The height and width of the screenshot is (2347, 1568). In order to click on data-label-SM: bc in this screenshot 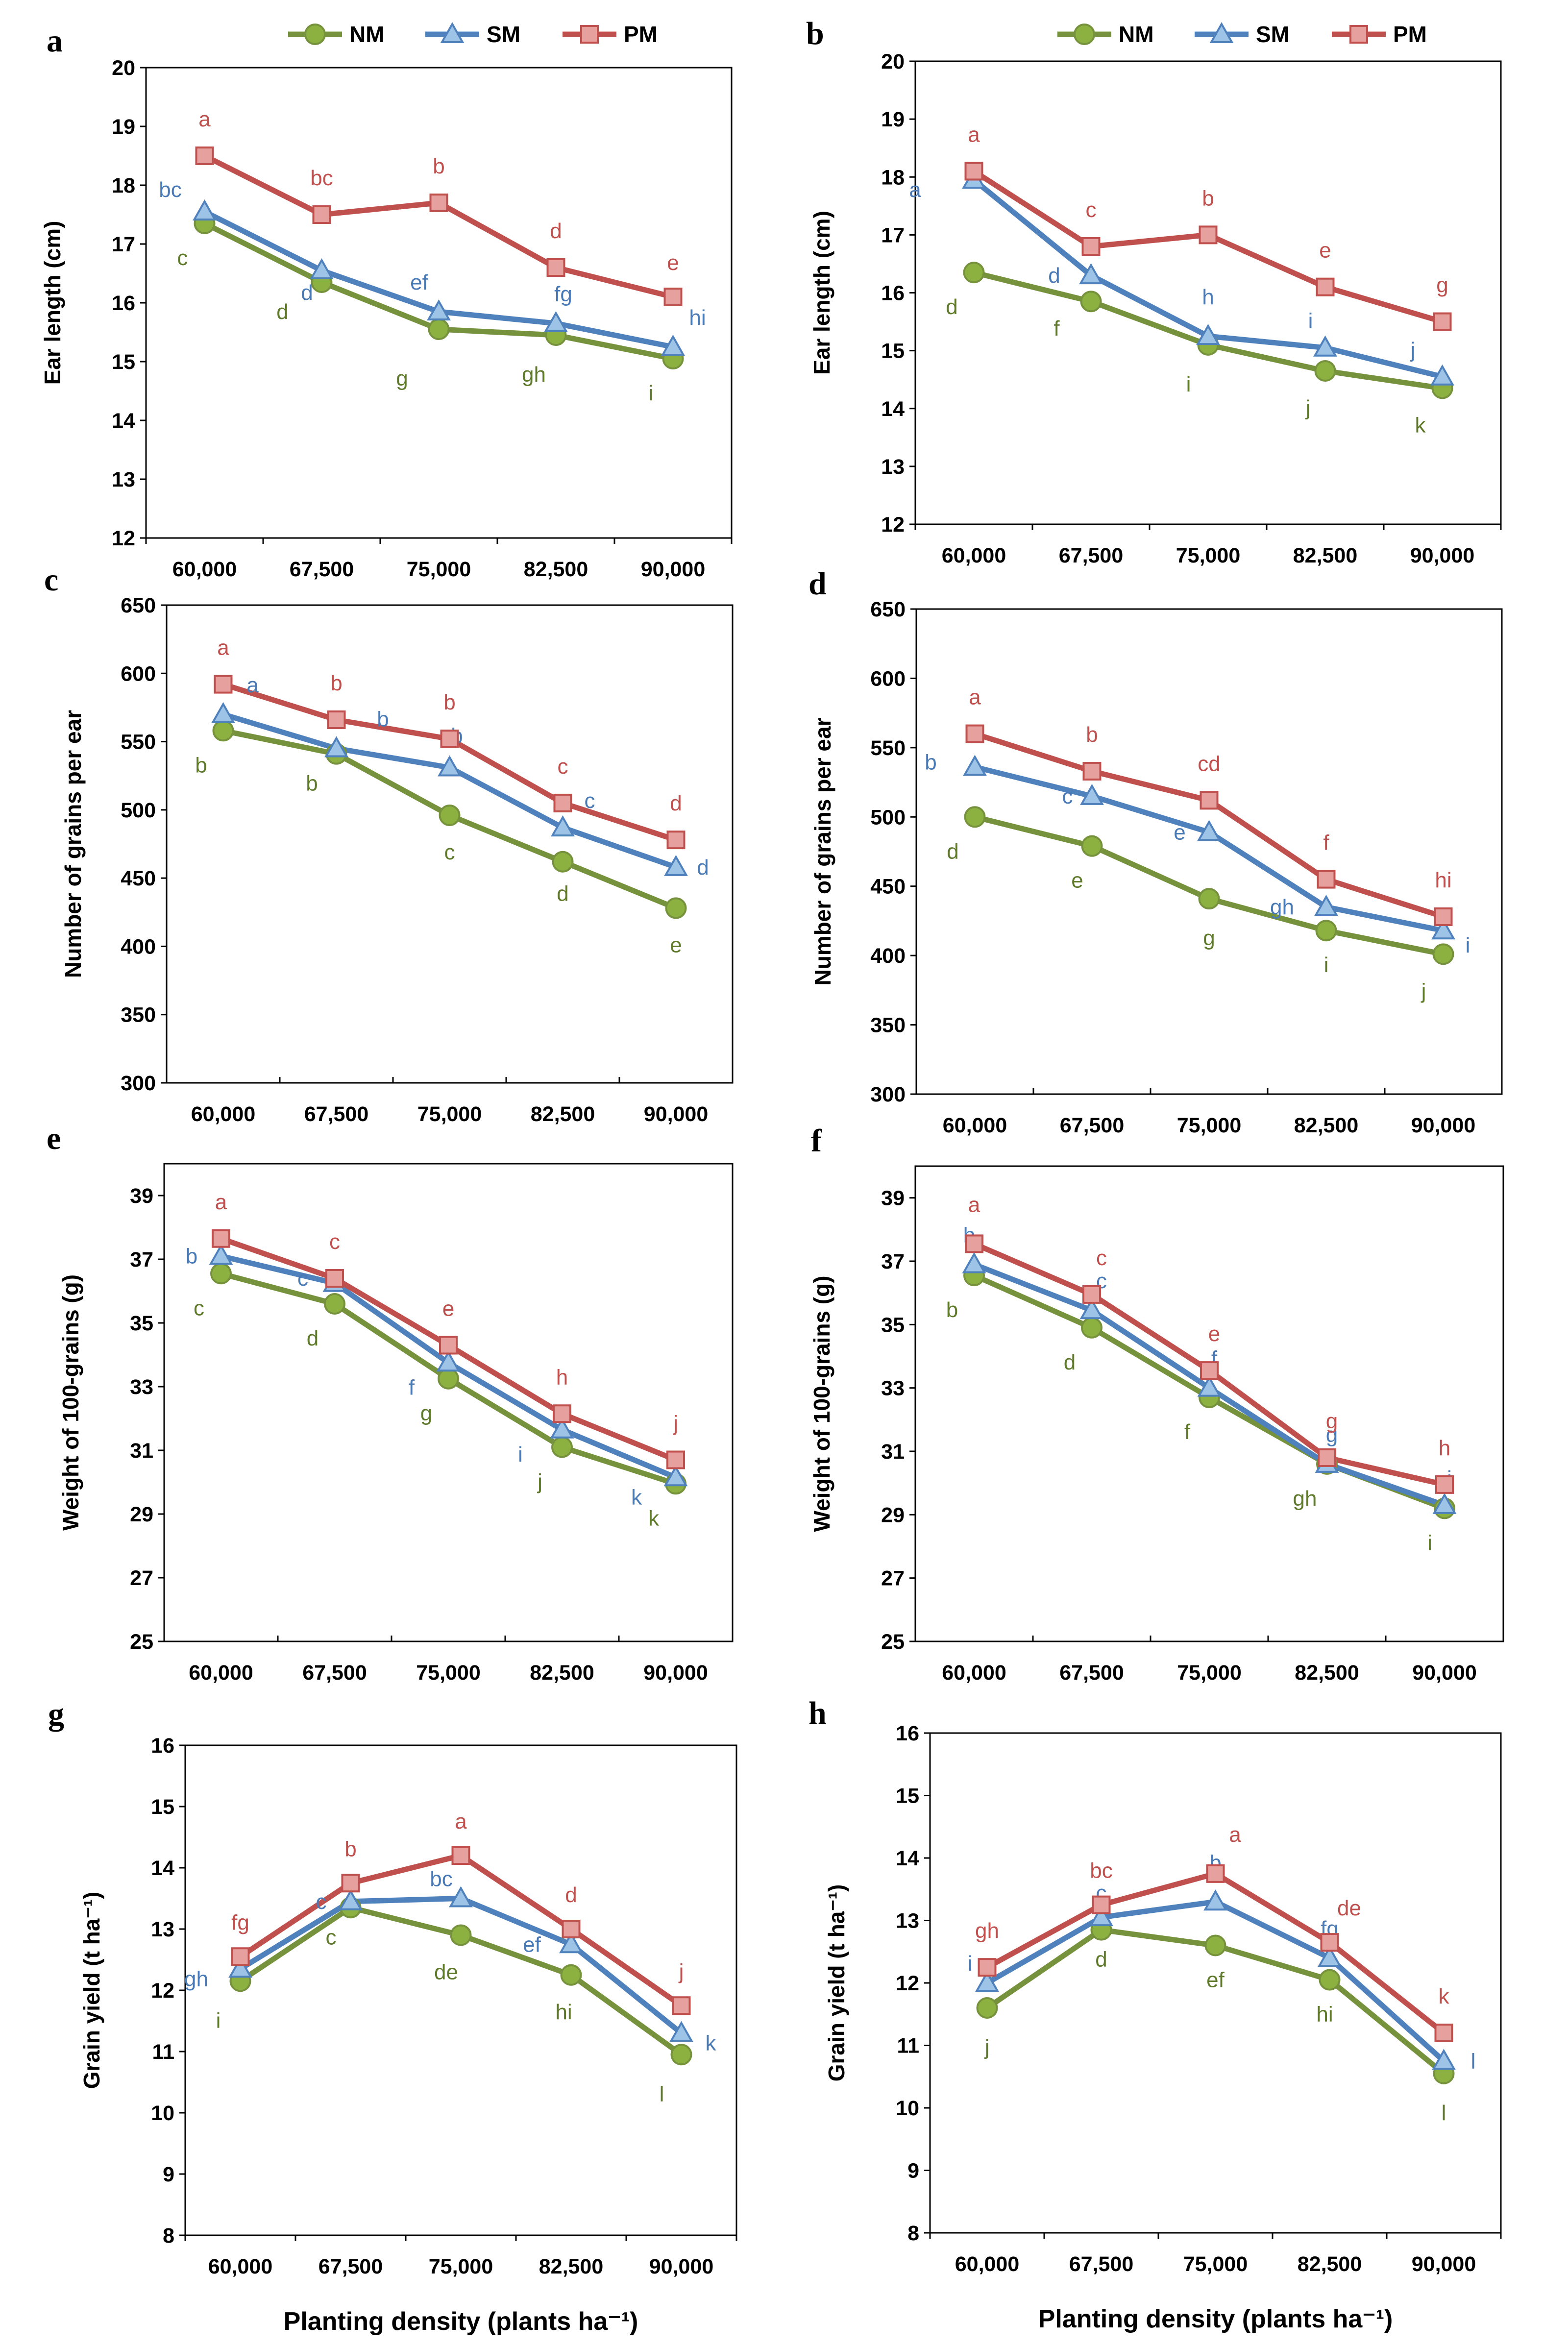, I will do `click(170, 190)`.